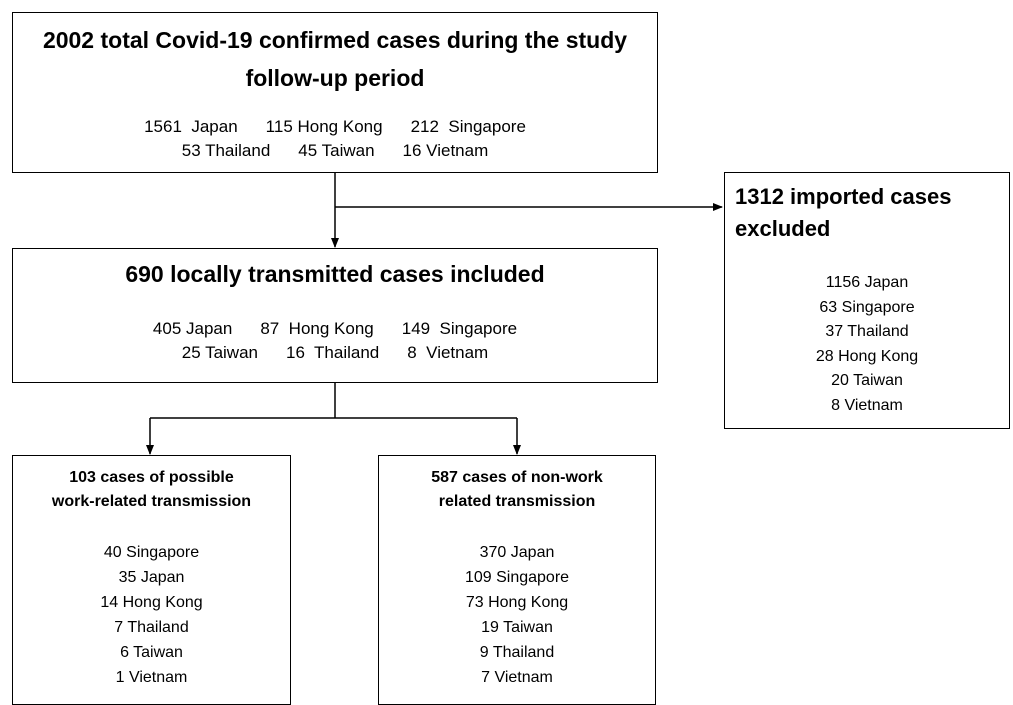  I want to click on list-item: 19 Taiwan, so click(517, 627).